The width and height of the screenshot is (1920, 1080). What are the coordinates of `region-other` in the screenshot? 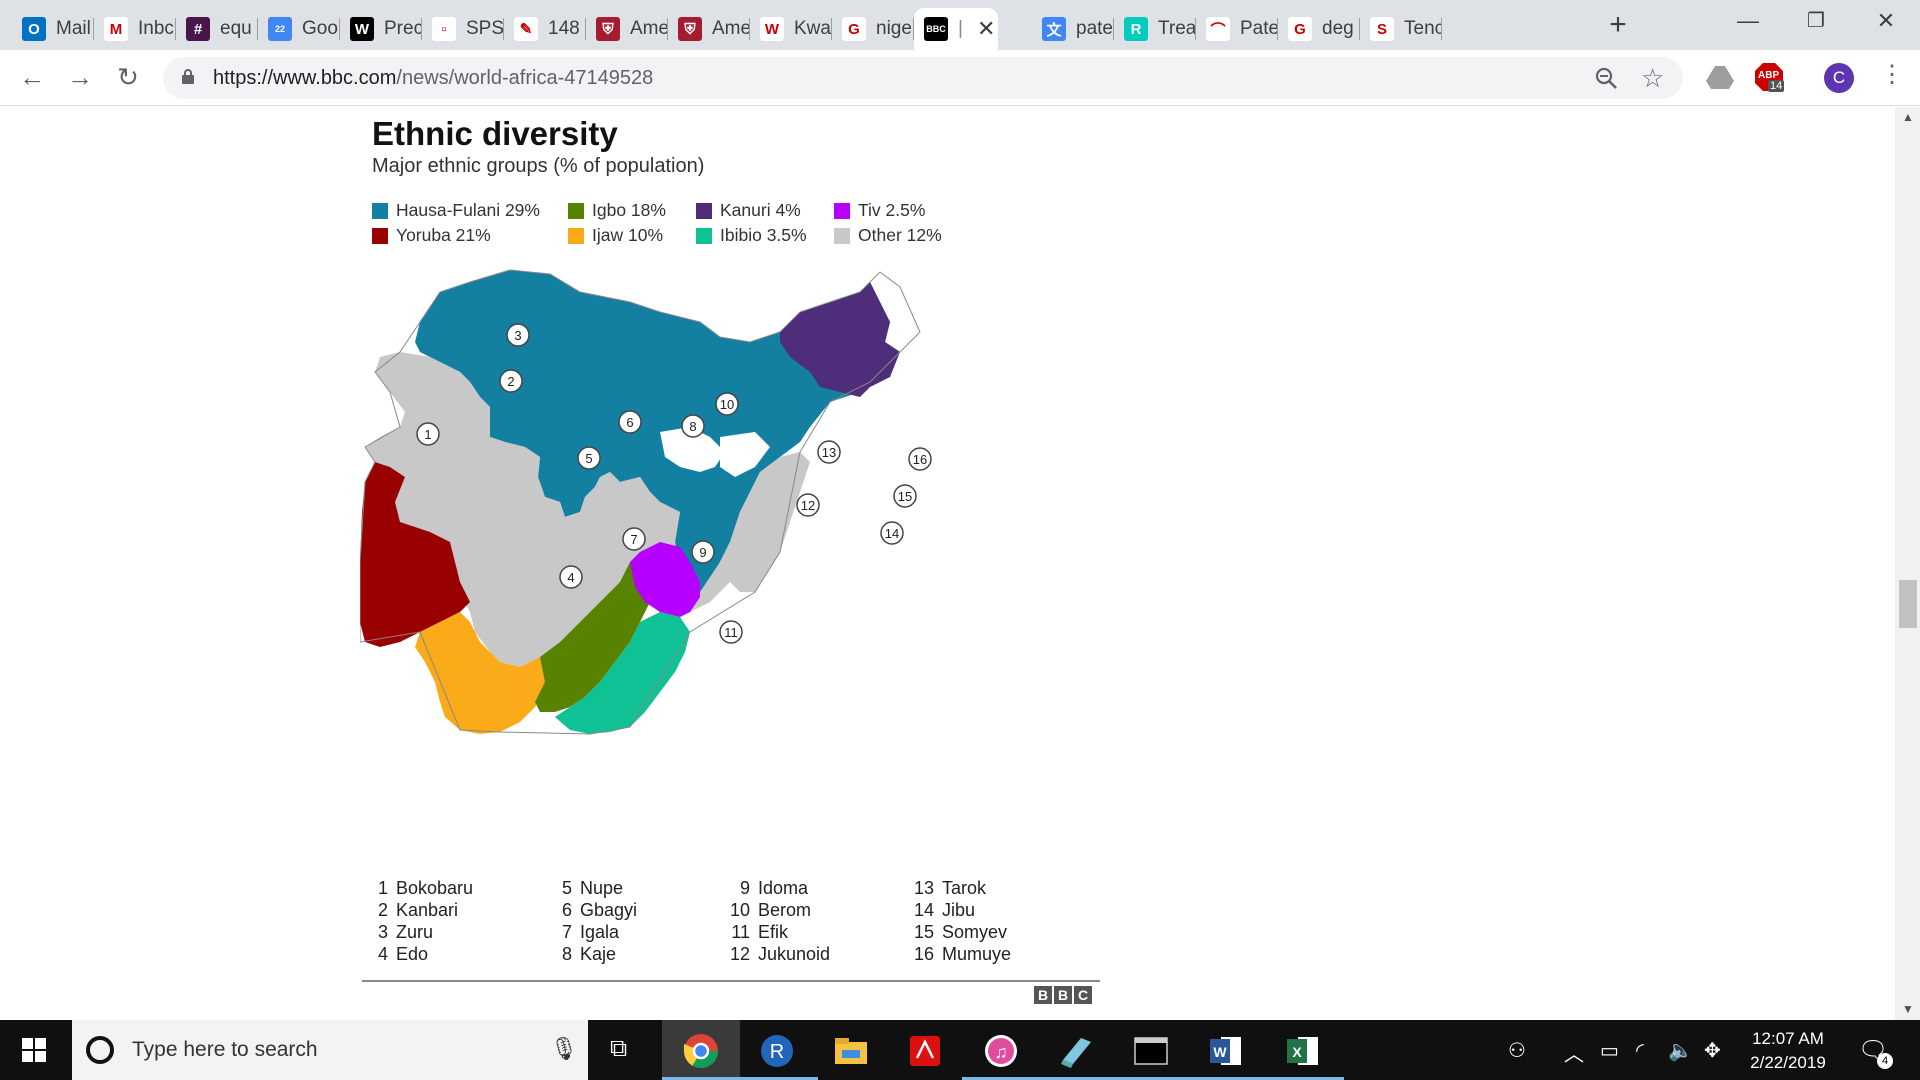 It's located at (587, 509).